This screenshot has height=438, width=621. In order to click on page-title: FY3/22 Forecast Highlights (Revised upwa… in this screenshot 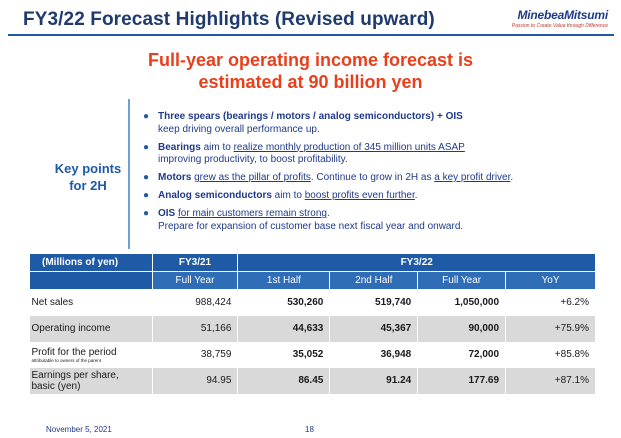, I will do `click(229, 19)`.